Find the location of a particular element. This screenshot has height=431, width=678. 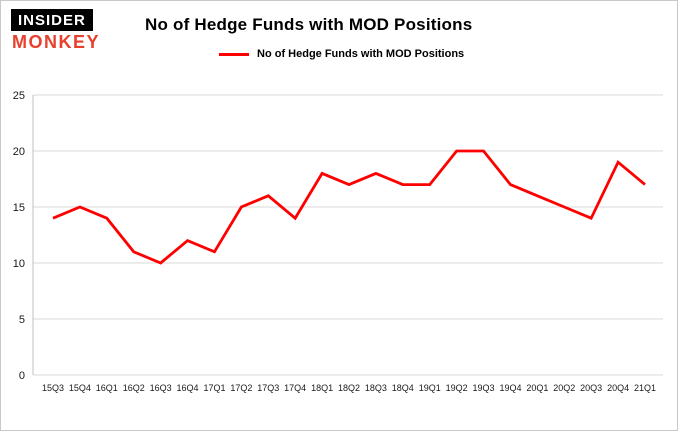

x-tick-label: 18Q4 is located at coordinates (403, 388).